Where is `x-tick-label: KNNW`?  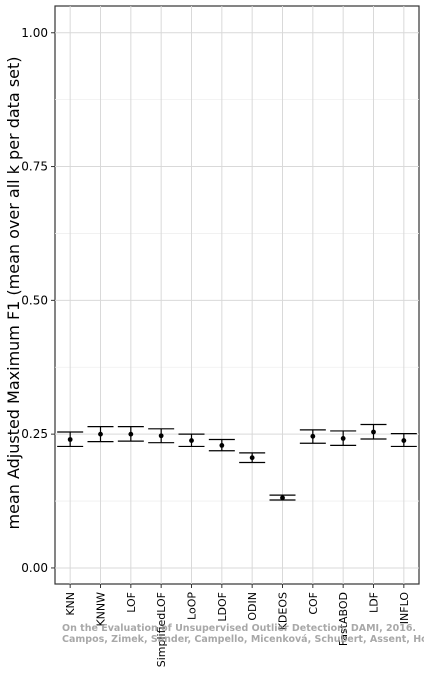
x-tick-label: KNNW is located at coordinates (101, 609).